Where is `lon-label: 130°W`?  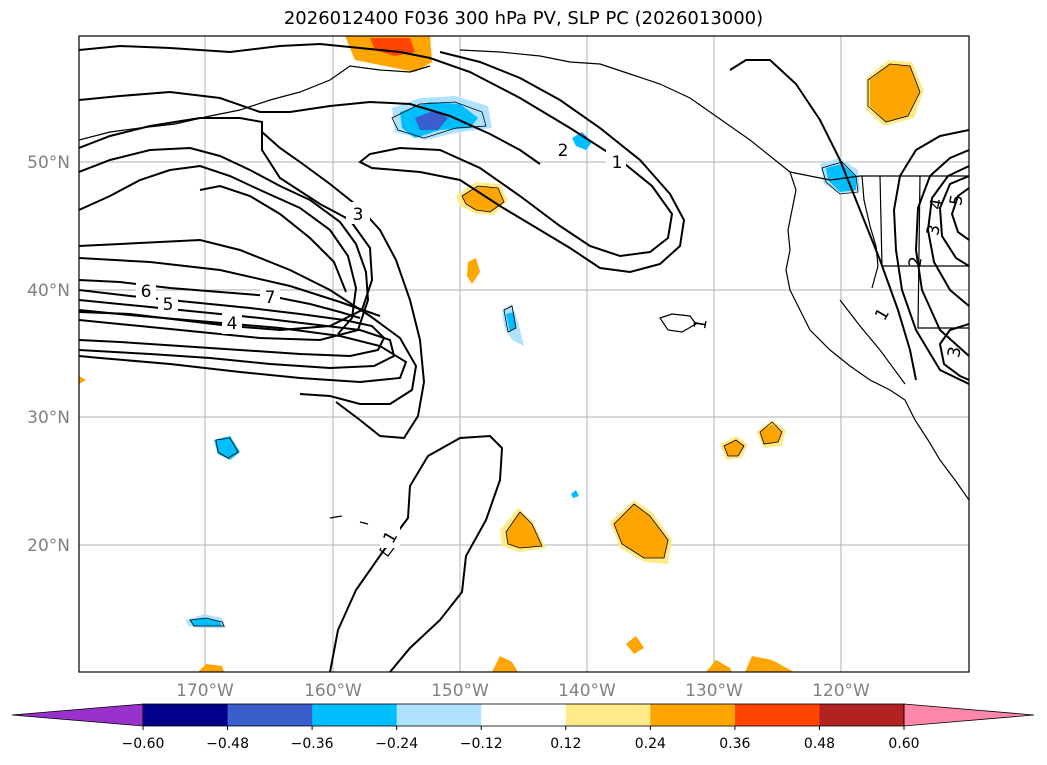
lon-label: 130°W is located at coordinates (714, 691).